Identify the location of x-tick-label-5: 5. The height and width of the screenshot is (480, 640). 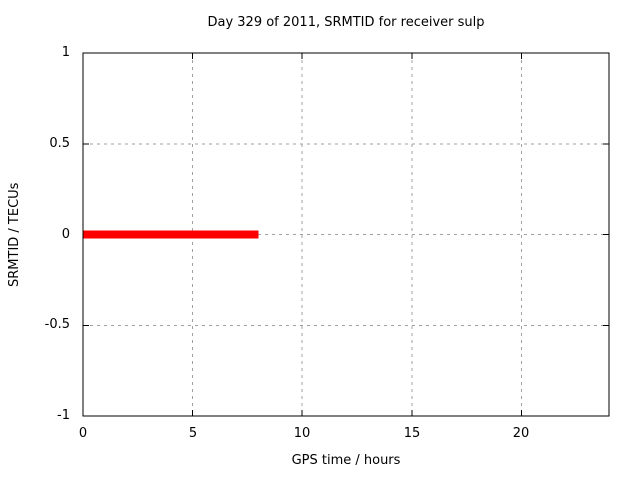
(193, 433).